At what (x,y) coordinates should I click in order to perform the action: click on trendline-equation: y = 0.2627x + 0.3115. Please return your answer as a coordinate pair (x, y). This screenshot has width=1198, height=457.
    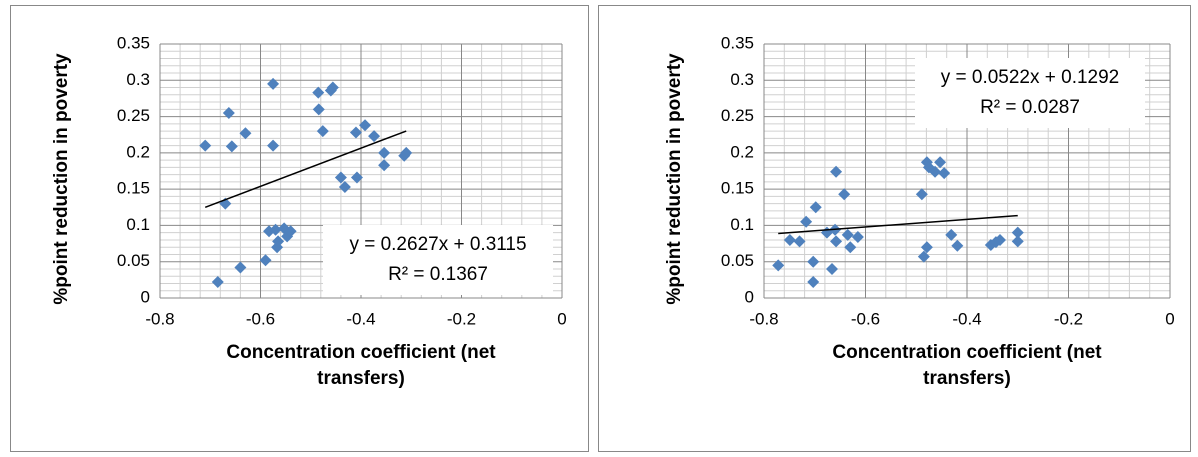
    Looking at the image, I should click on (437, 244).